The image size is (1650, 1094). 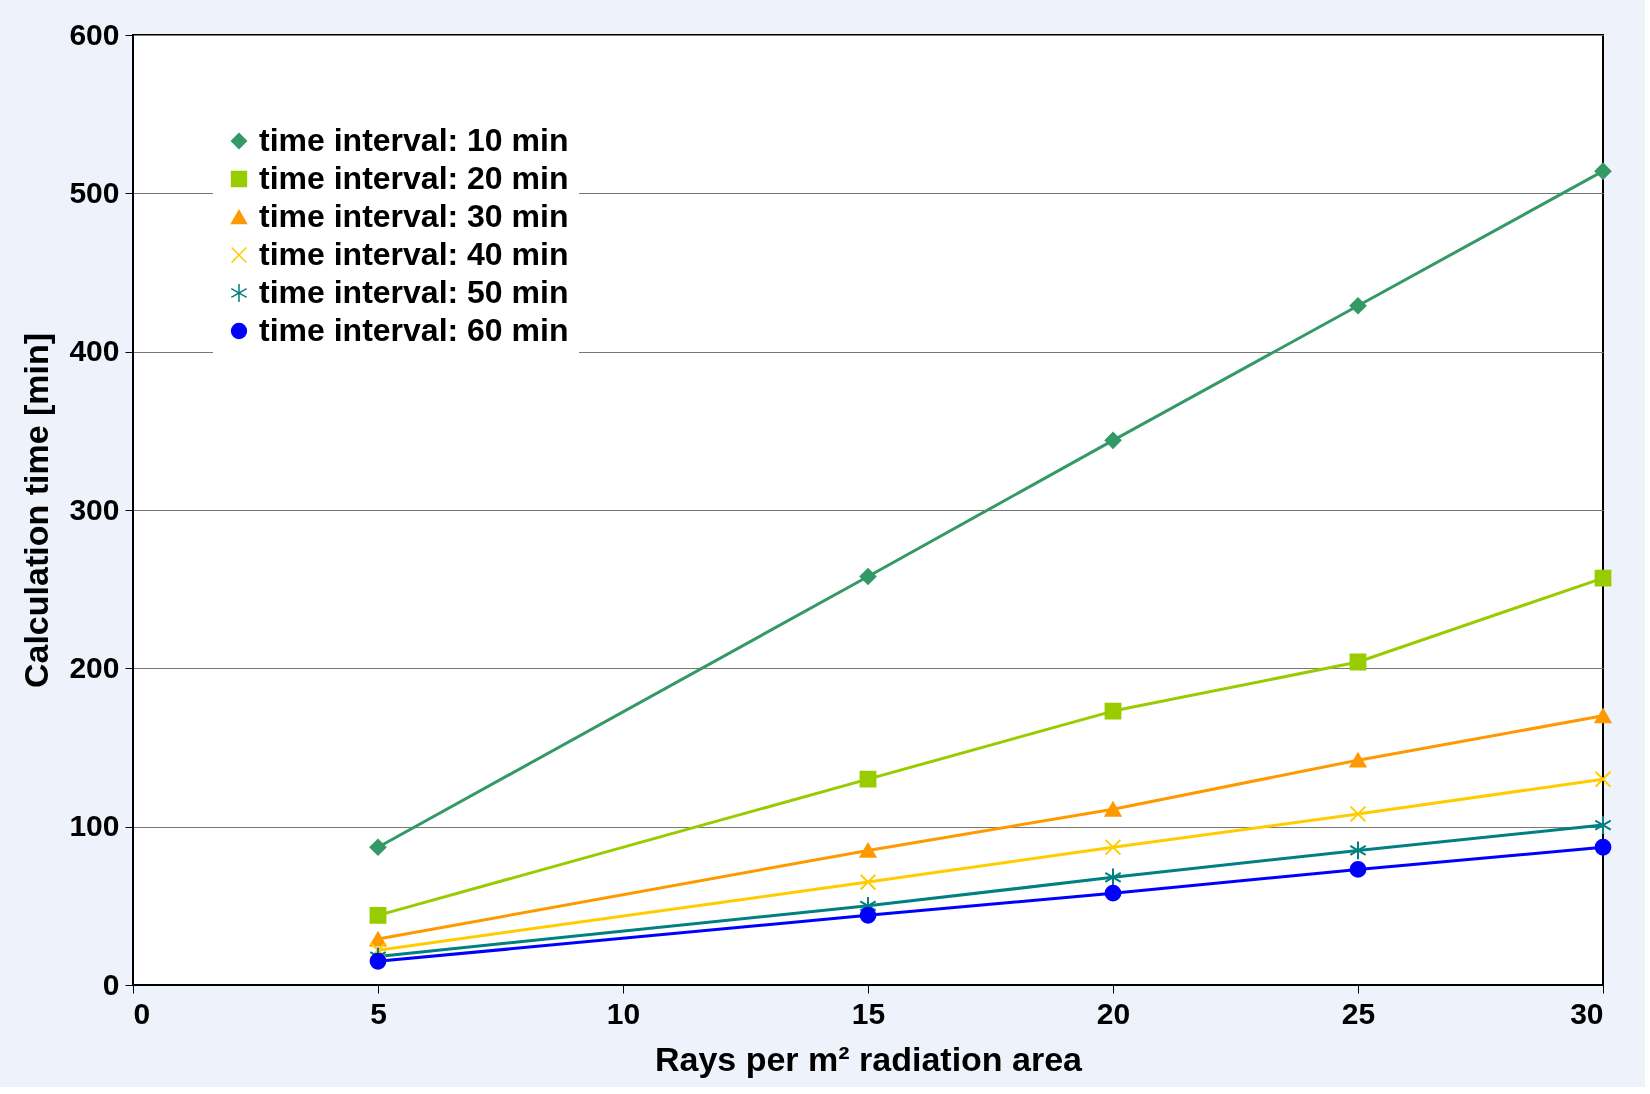 I want to click on y-tick-label: 300, so click(x=94, y=509).